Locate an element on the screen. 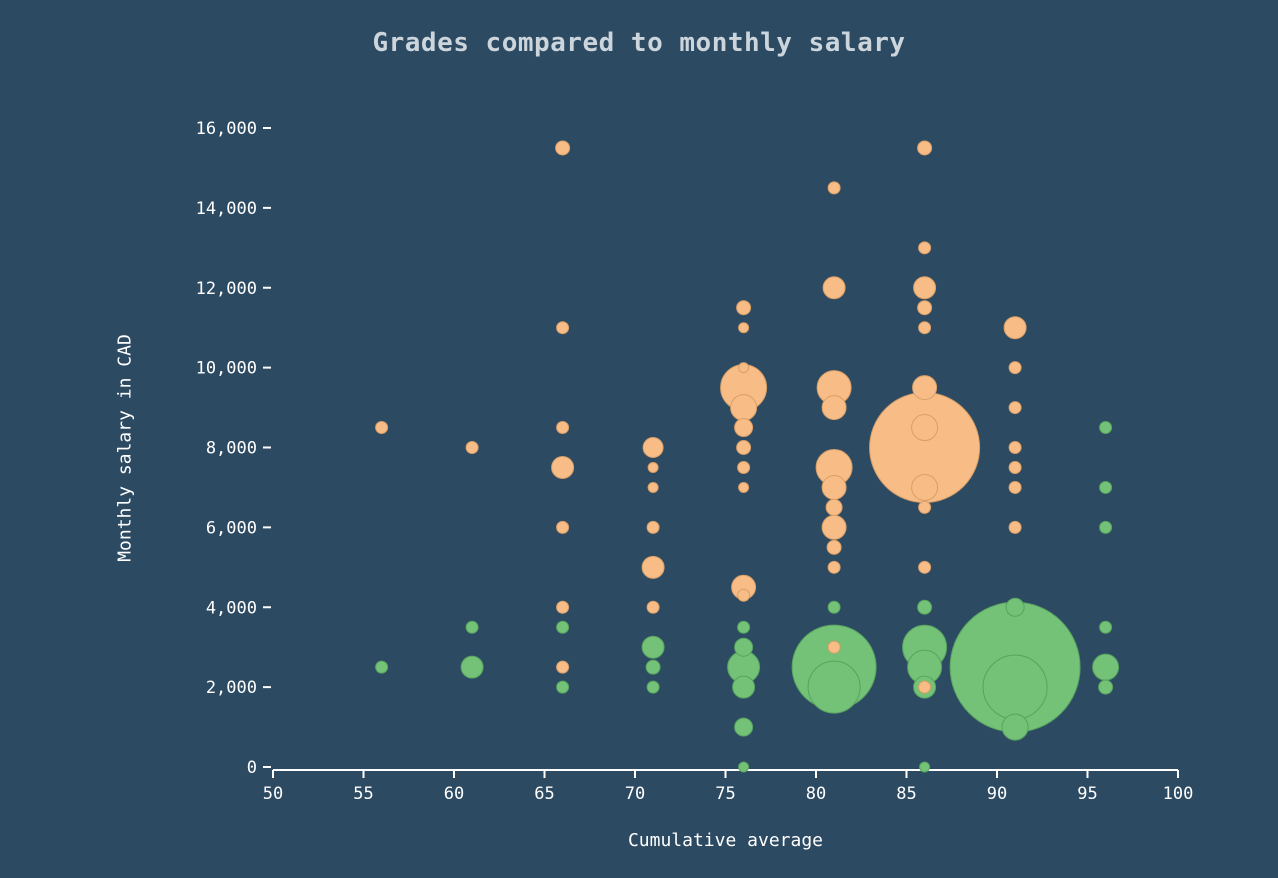 The image size is (1278, 878). x-tick-label: 80 is located at coordinates (816, 794).